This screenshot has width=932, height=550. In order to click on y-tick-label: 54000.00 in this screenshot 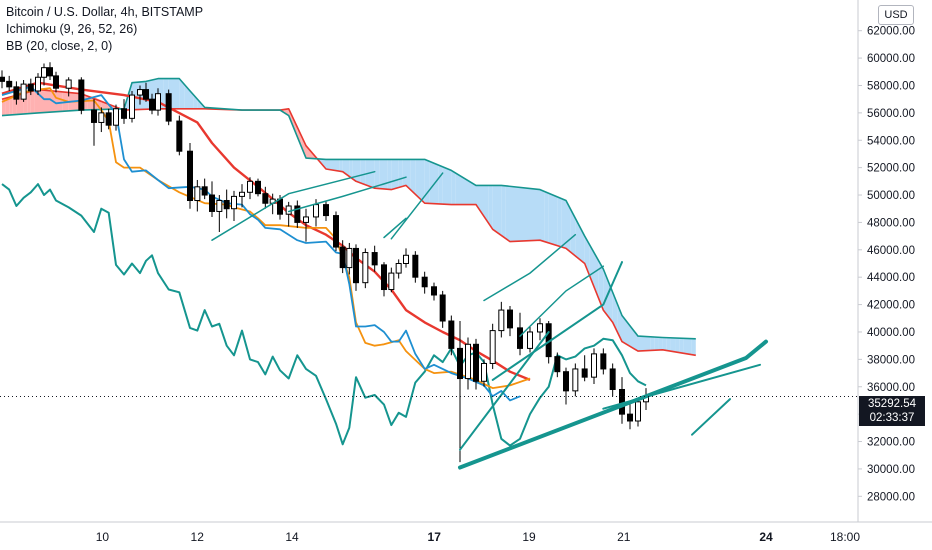, I will do `click(891, 141)`.